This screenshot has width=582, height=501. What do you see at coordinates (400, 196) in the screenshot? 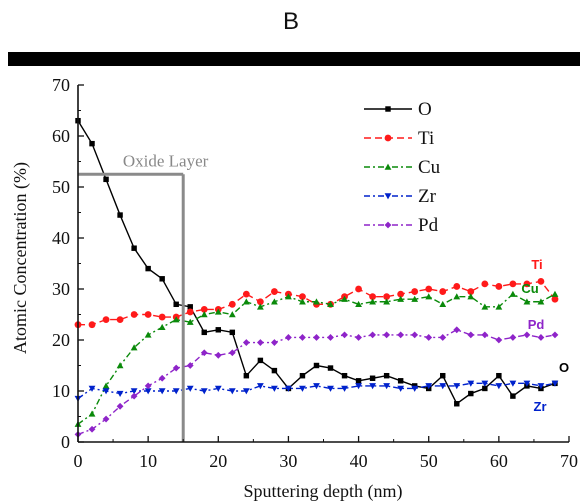
I see `legend-entry-zr: Zr` at bounding box center [400, 196].